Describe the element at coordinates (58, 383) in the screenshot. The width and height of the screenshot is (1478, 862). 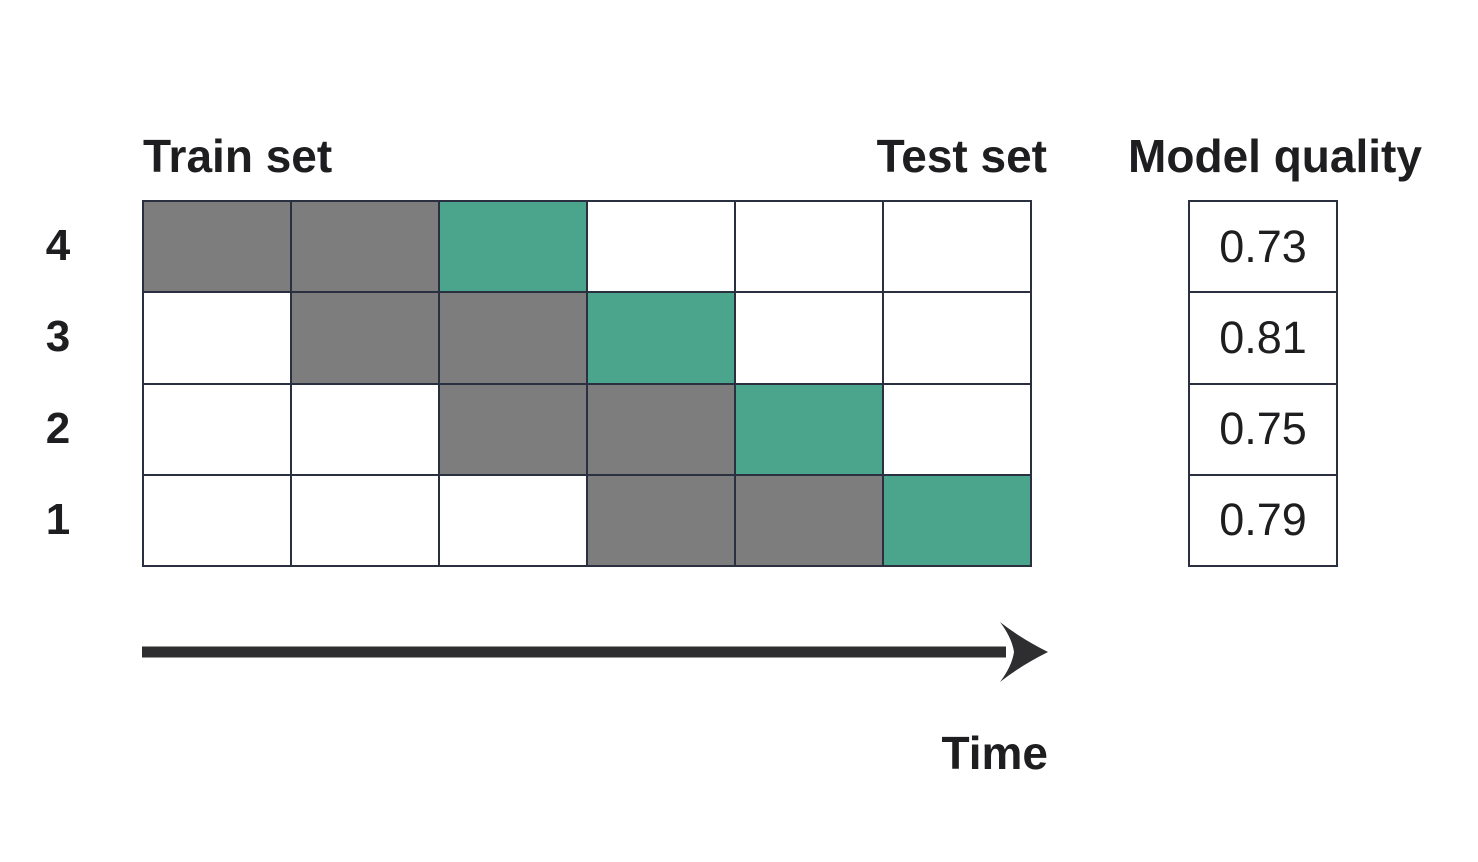
I see `fold-row-labels: 4 3 2 1` at that location.